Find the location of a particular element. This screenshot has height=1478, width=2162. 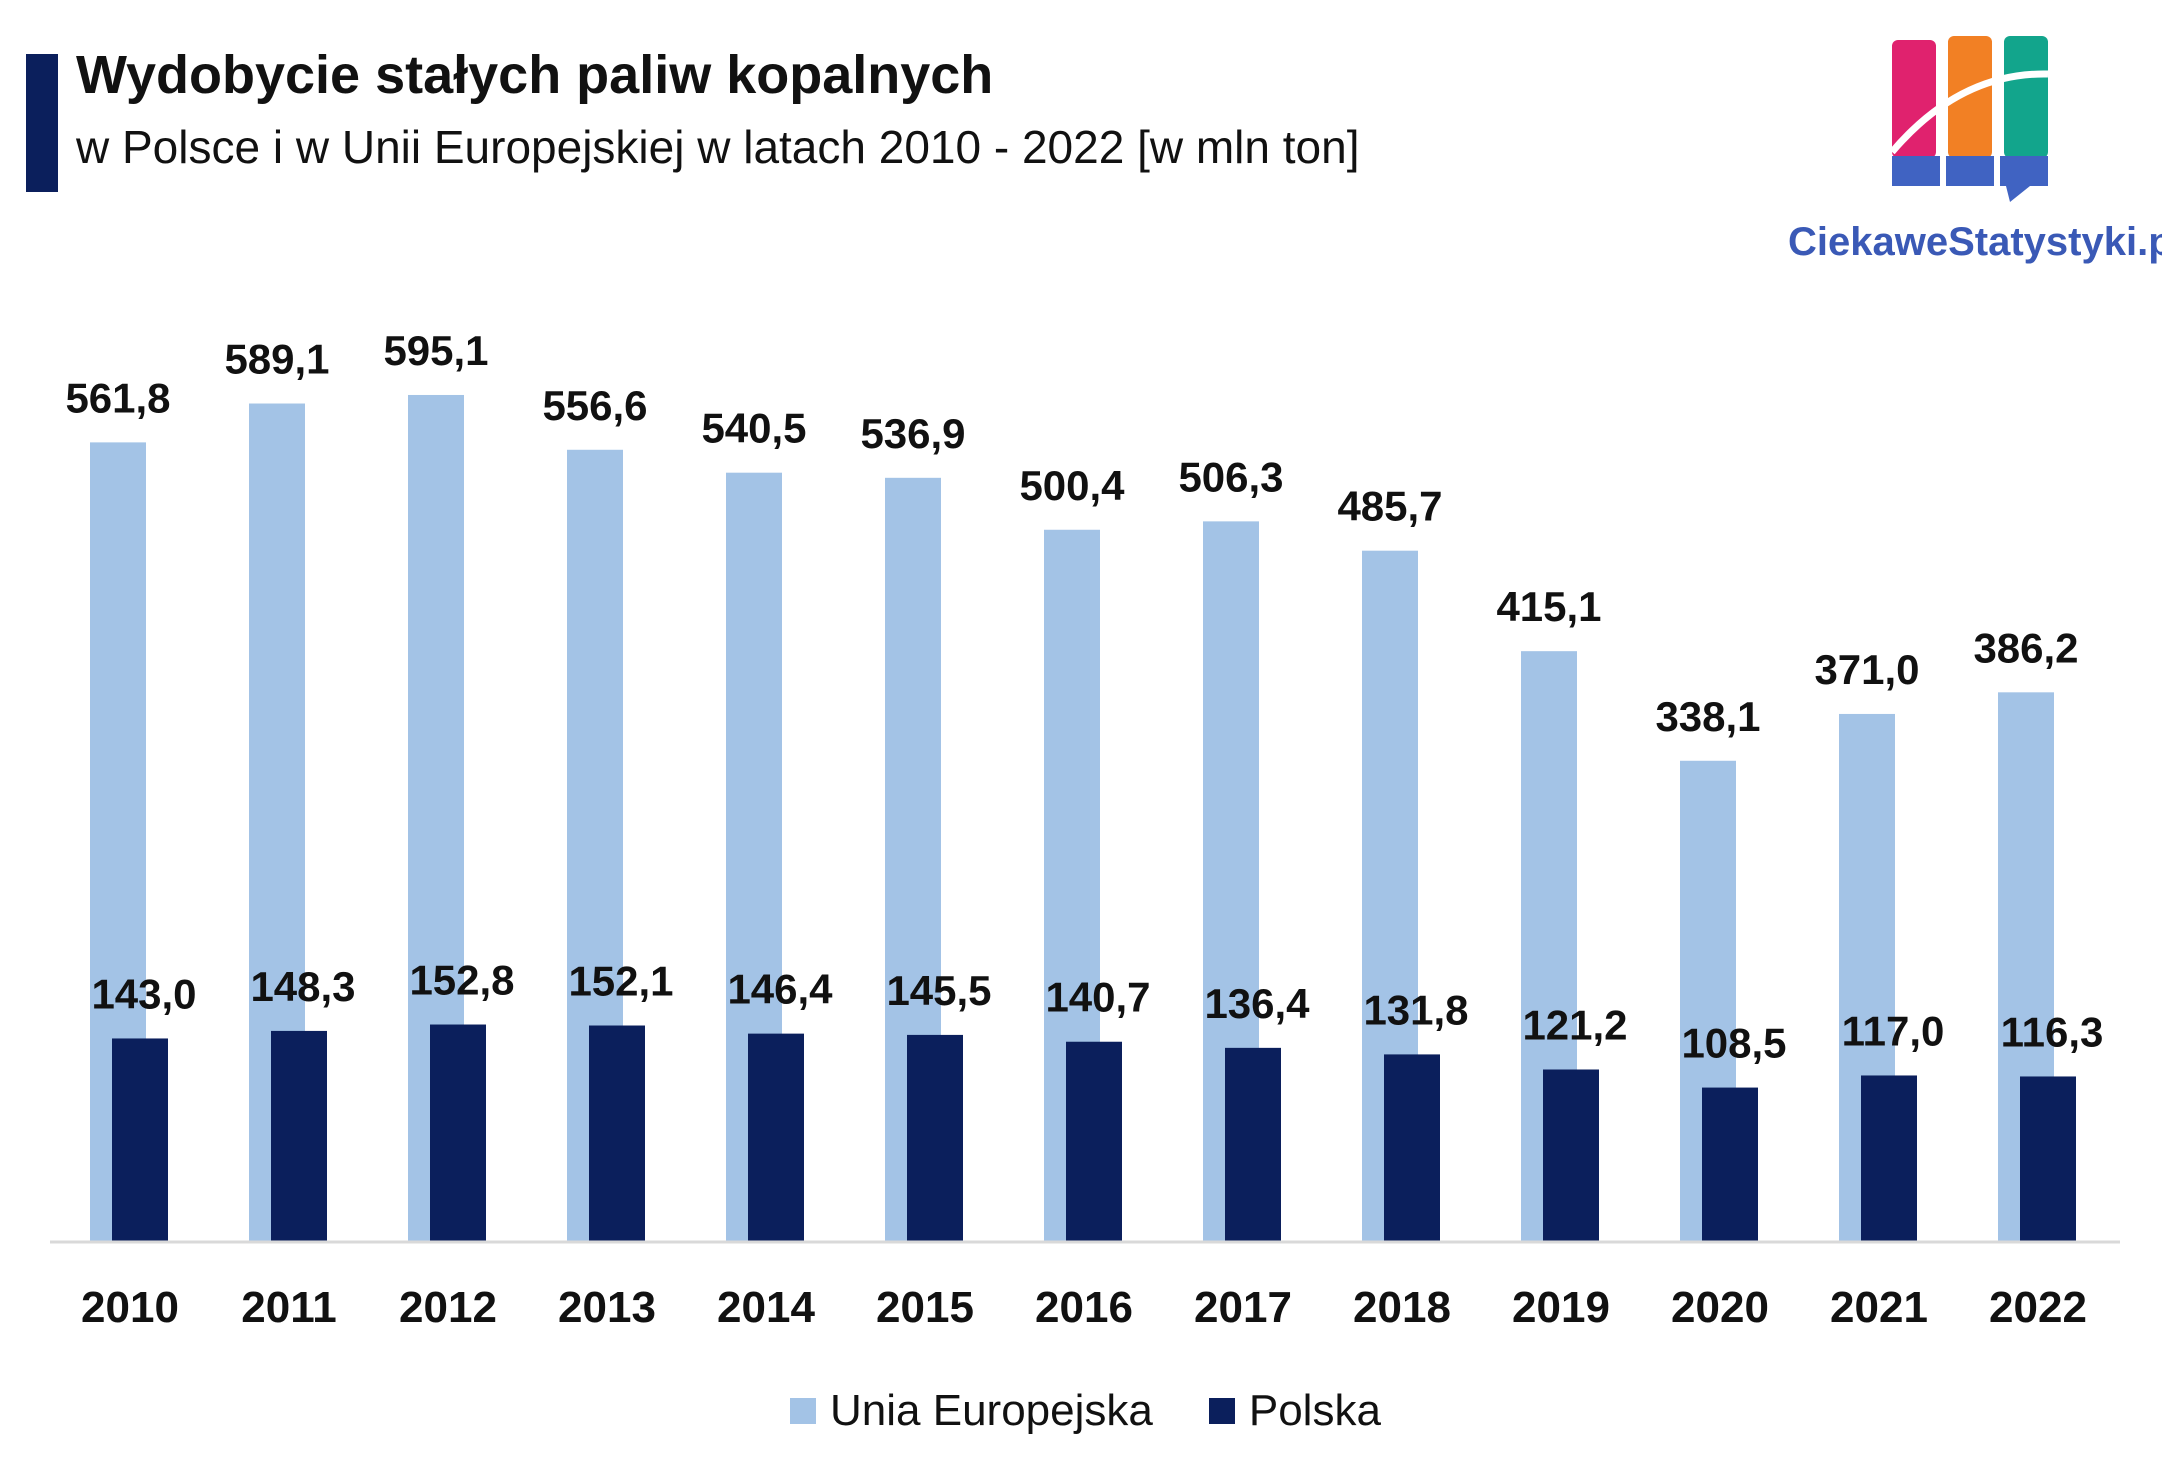

x-tick-label-2020: 2020 is located at coordinates (1720, 1307).